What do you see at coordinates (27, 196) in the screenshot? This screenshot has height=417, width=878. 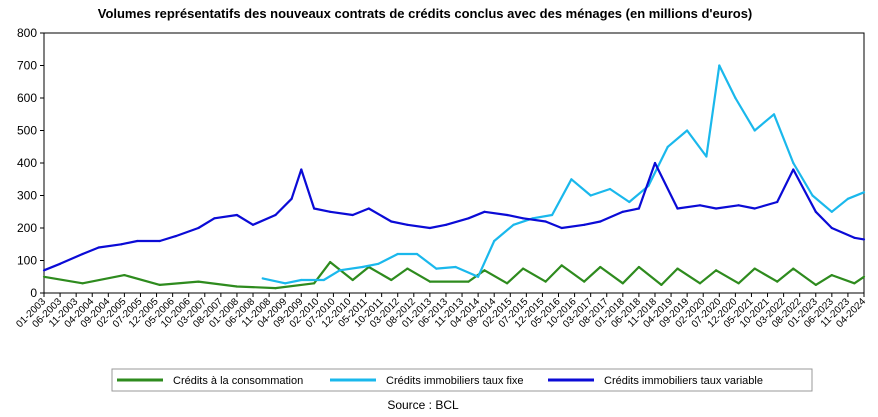 I see `y-tick-label: 300` at bounding box center [27, 196].